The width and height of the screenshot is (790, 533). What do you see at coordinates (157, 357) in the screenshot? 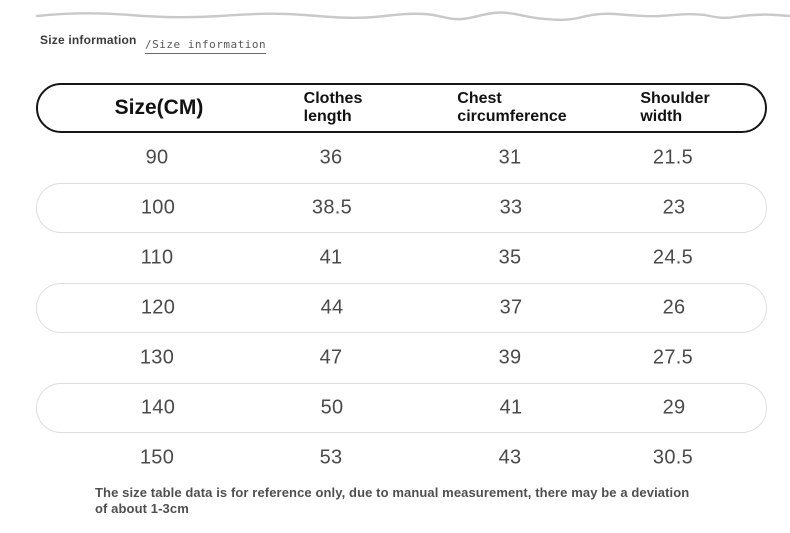
I see `size-value: 130` at bounding box center [157, 357].